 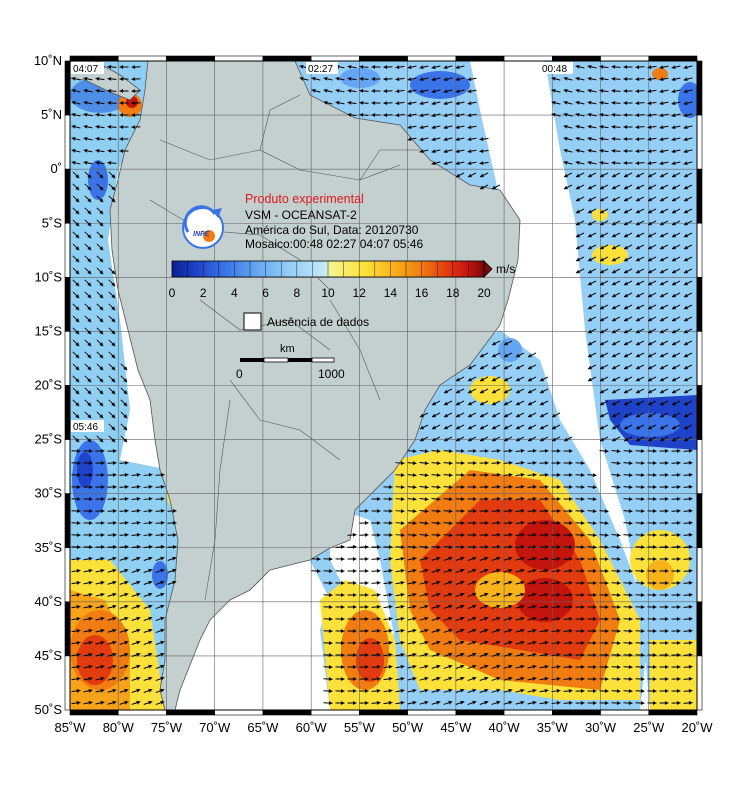 What do you see at coordinates (49, 330) in the screenshot?
I see `latitude-label: 15˚S` at bounding box center [49, 330].